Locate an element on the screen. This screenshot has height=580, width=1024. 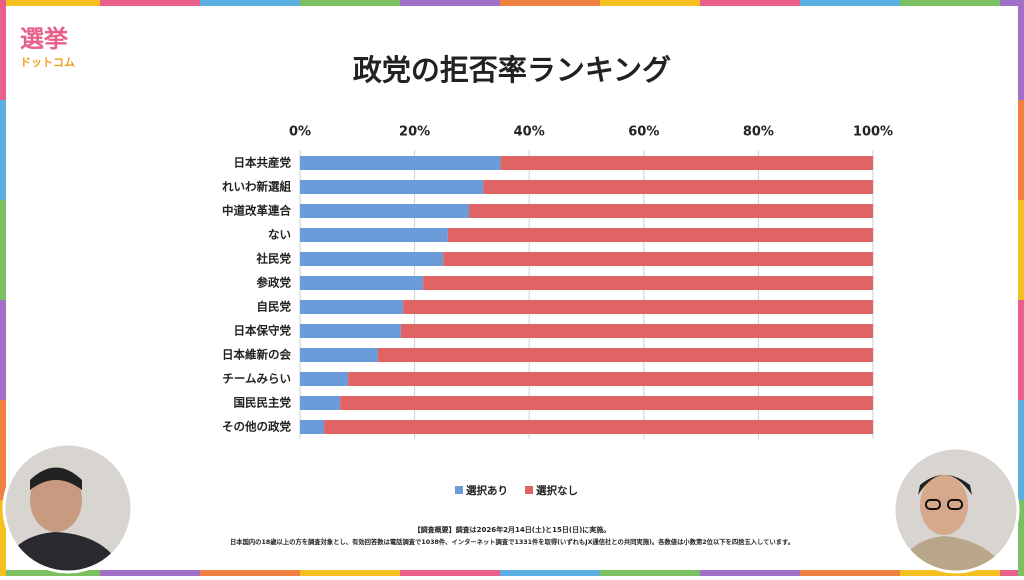
webcam-left is located at coordinates (68, 508).